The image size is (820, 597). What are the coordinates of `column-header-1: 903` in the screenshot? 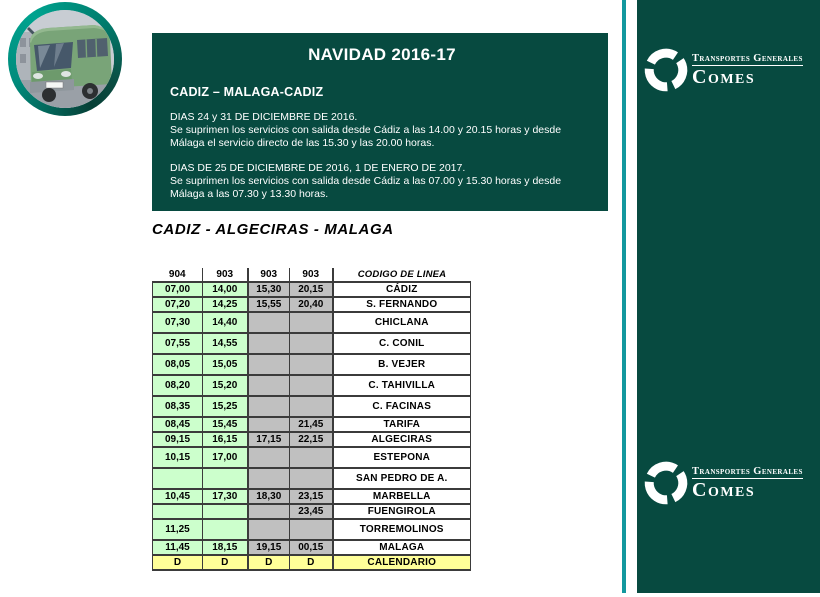 It's located at (225, 275).